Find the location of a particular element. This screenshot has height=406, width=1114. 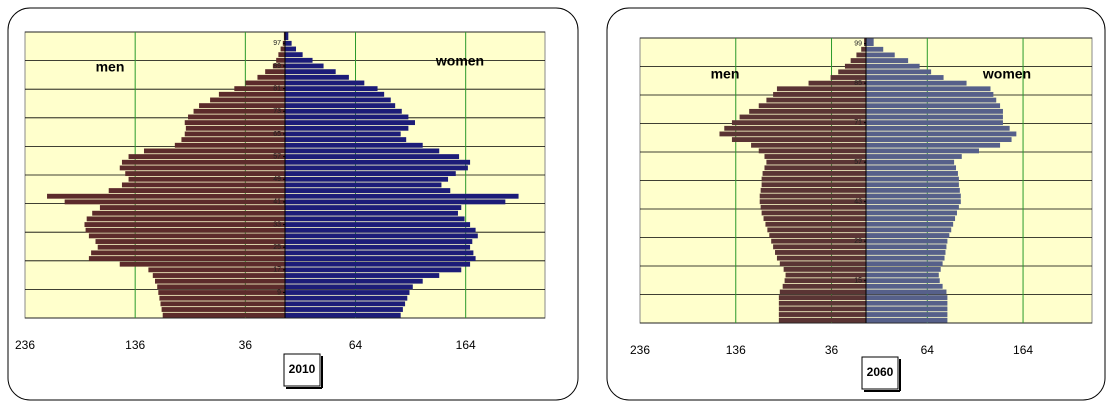

x-tick-label: 136 is located at coordinates (736, 350).